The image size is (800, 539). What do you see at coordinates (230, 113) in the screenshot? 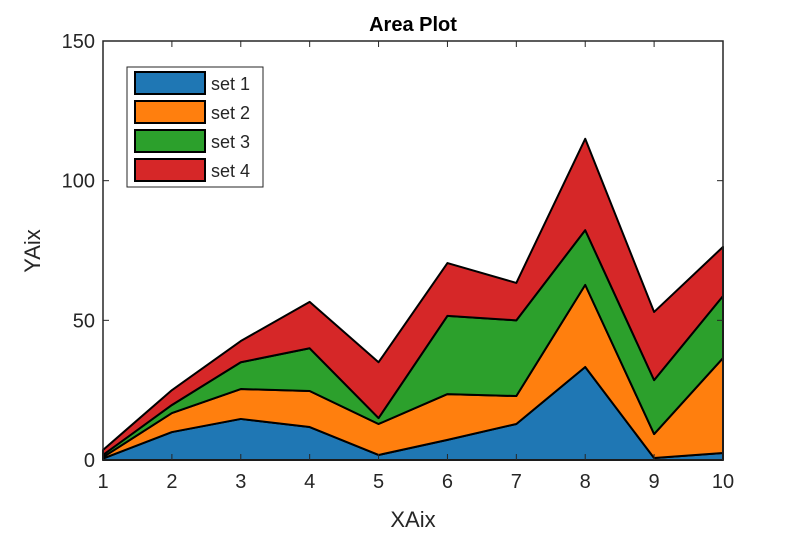
I see `legend-label: set 2` at bounding box center [230, 113].